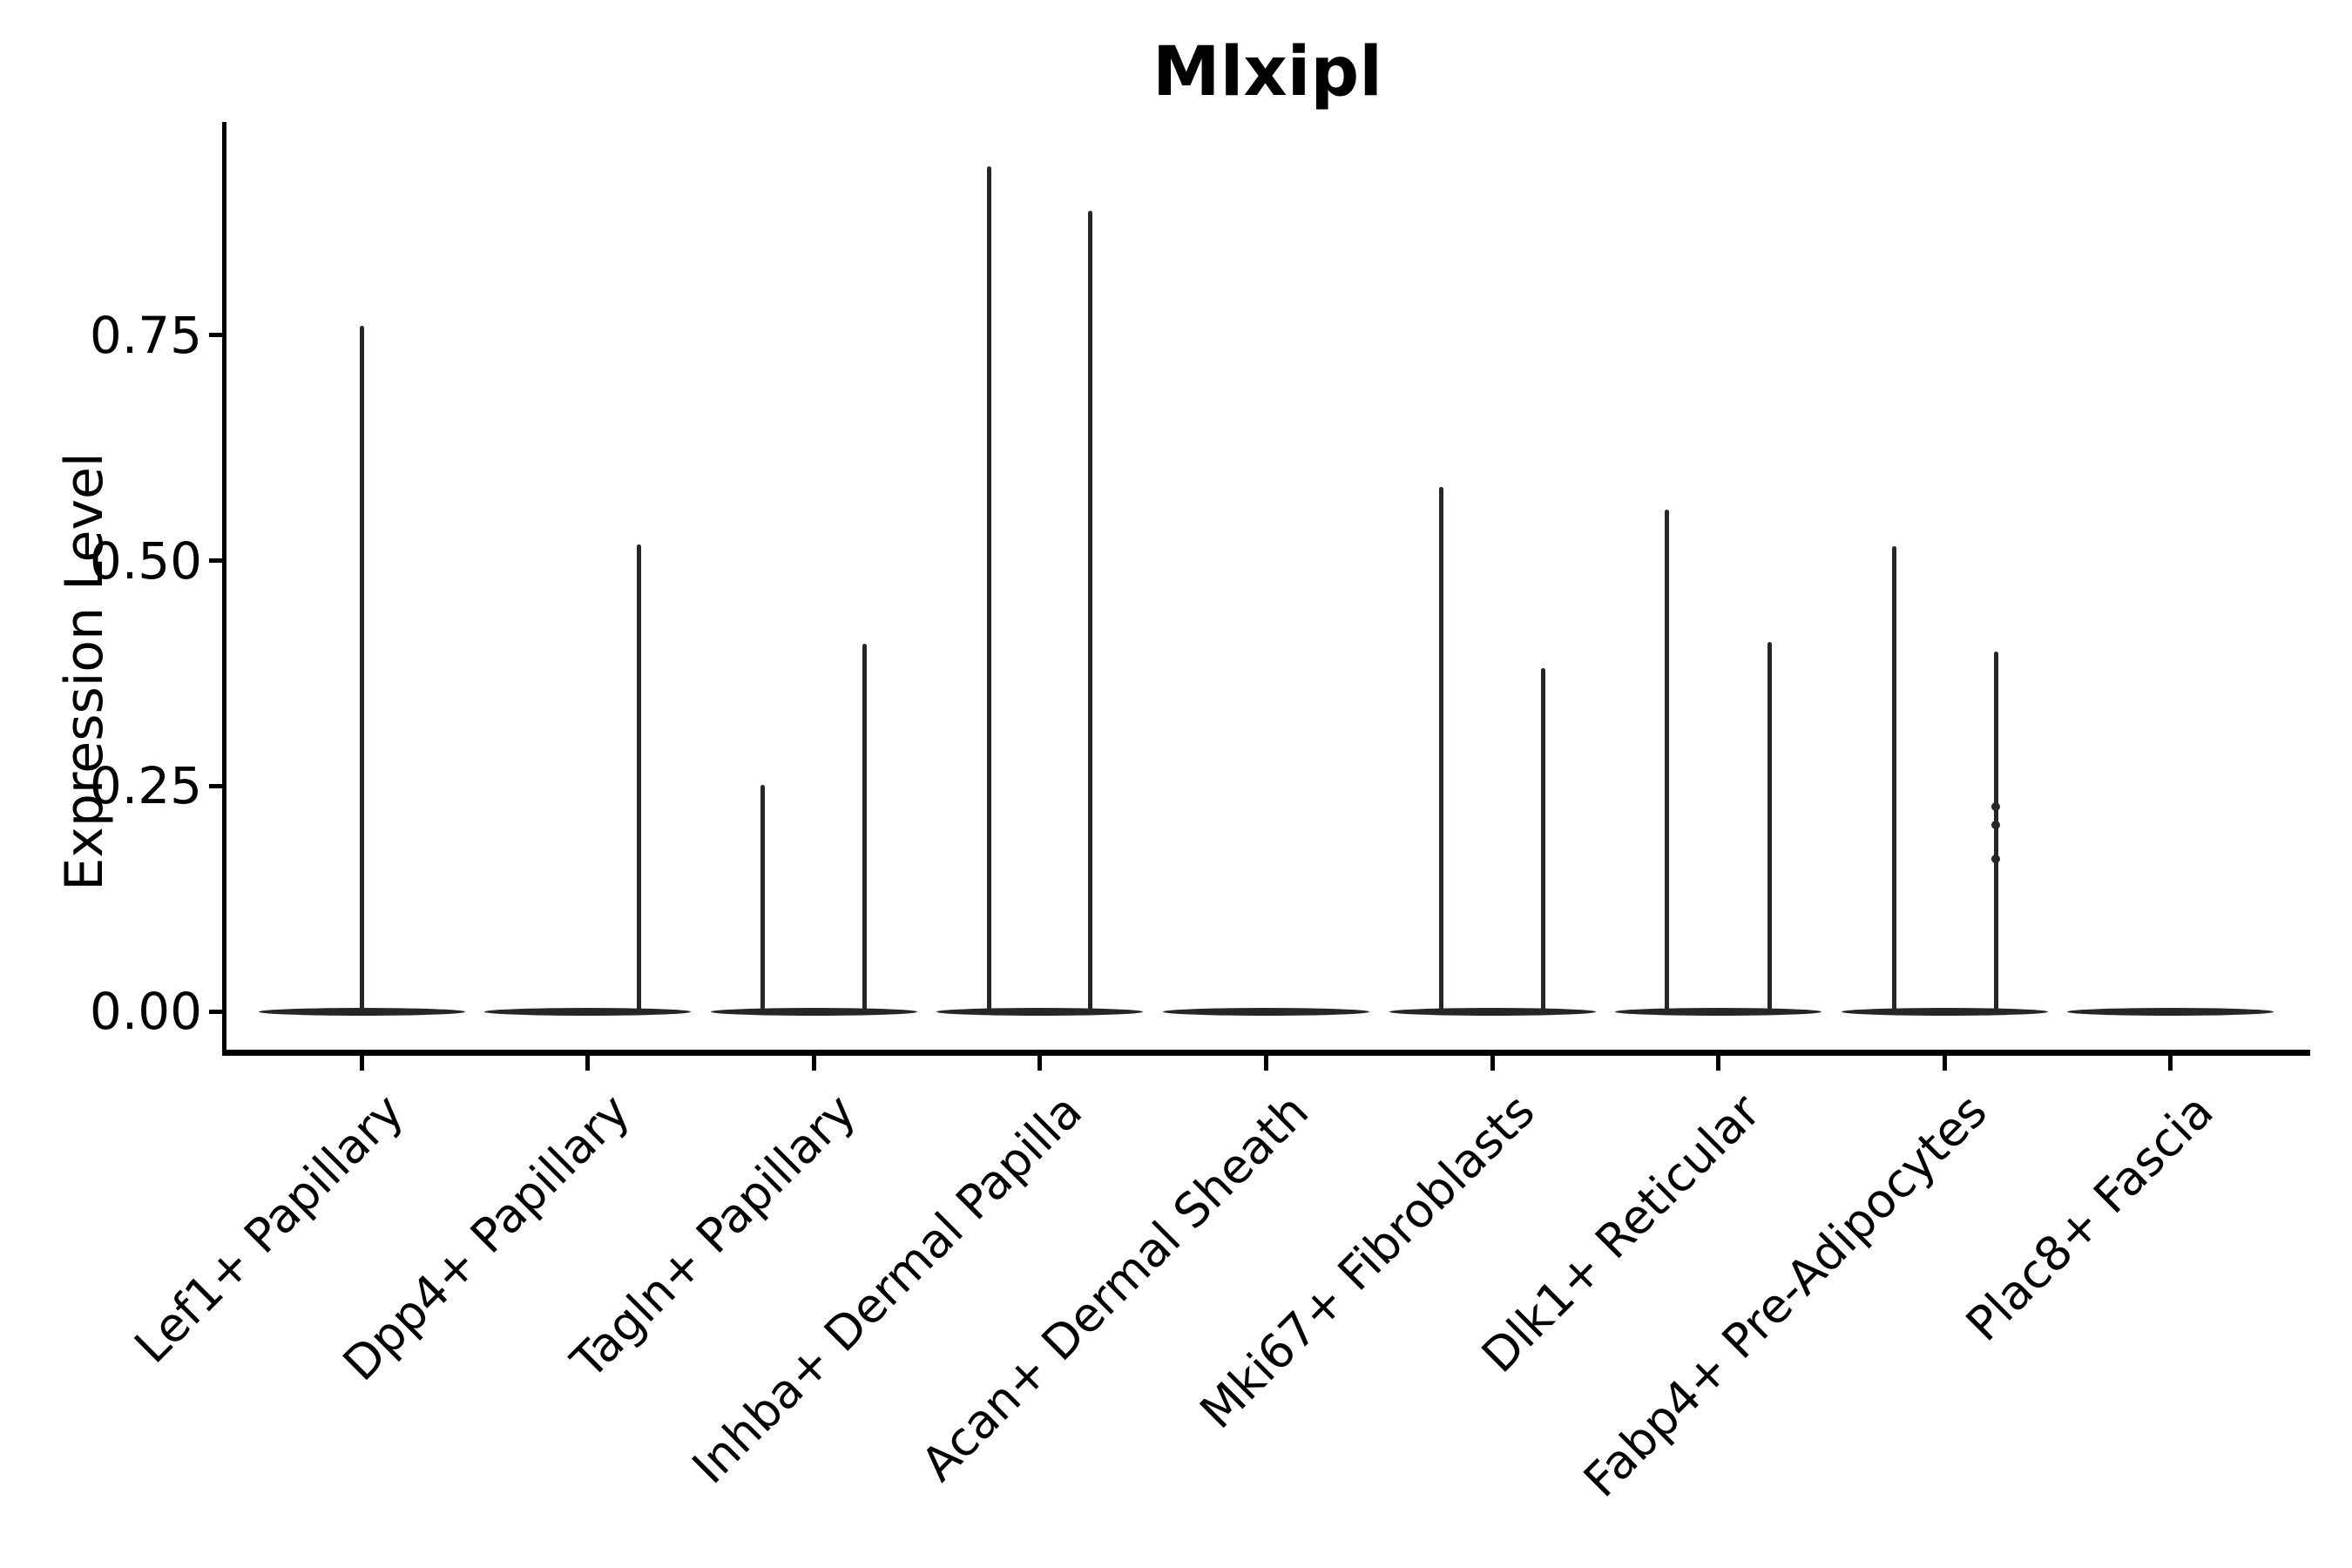 The width and height of the screenshot is (2352, 1568). I want to click on x-axis-line, so click(1266, 1053).